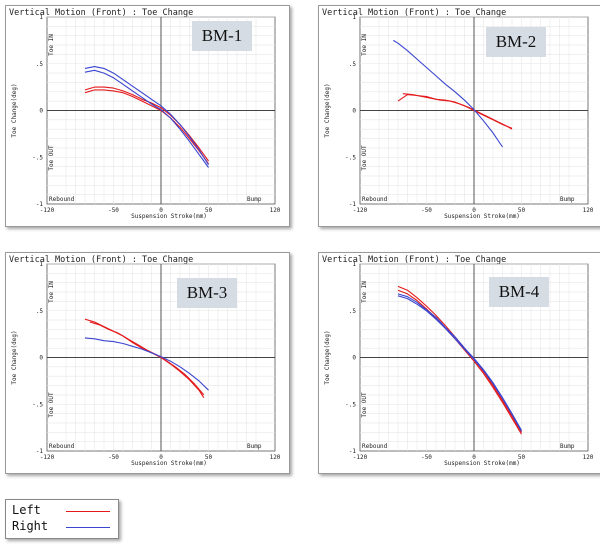 This screenshot has width=600, height=545. I want to click on legend: Left Right, so click(62, 519).